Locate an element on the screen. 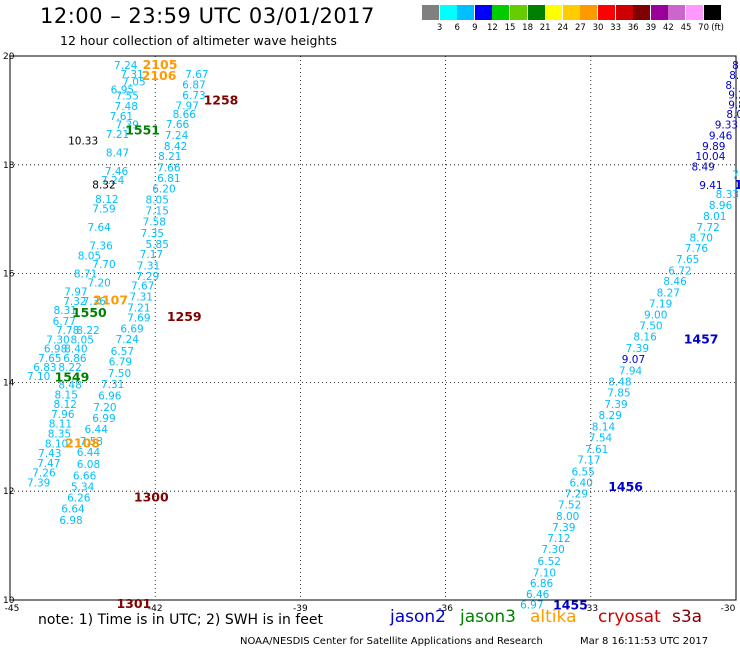 This screenshot has width=740, height=650. color-scale-label: 70 is located at coordinates (704, 28).